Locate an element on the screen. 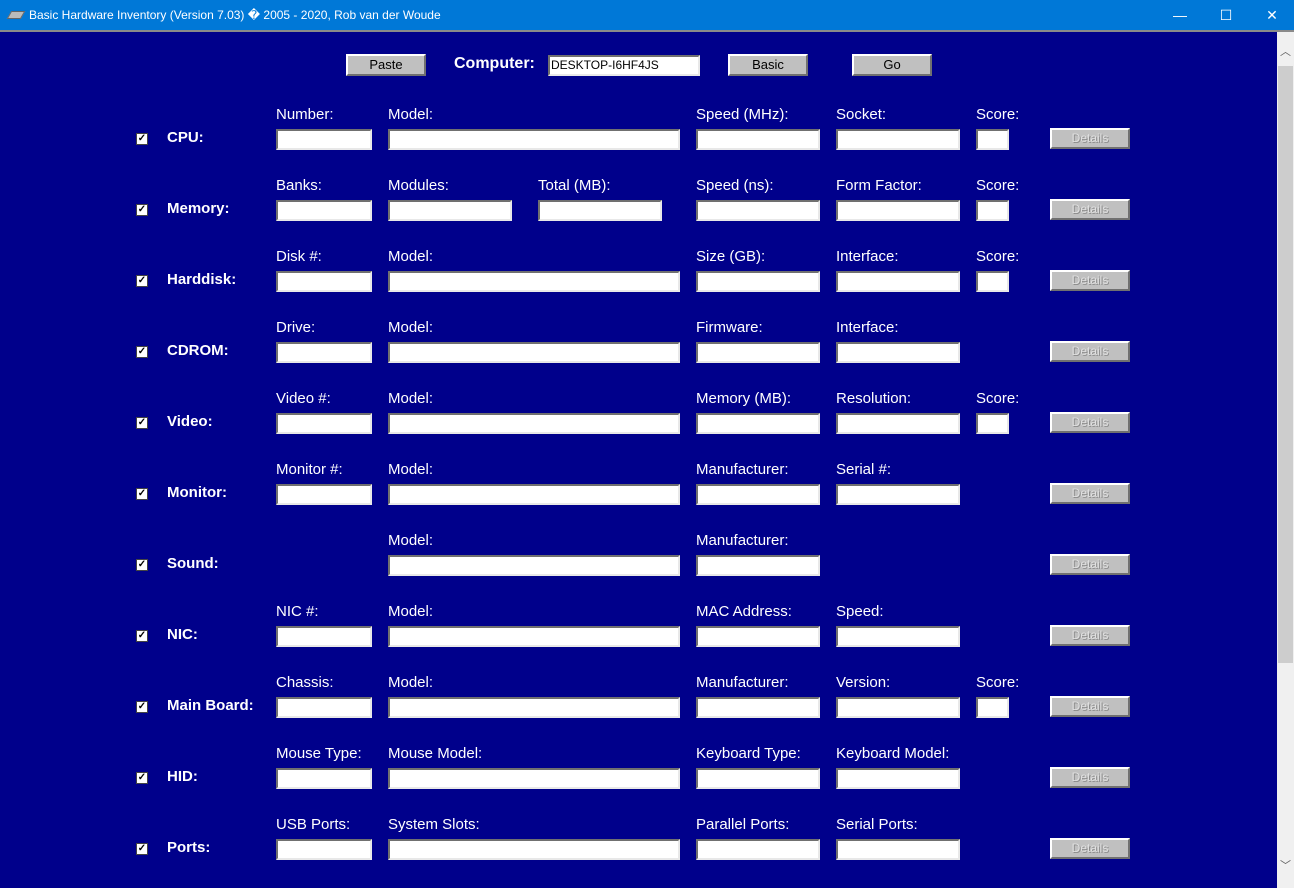  checkbox-monitor: ✓ is located at coordinates (142, 494).